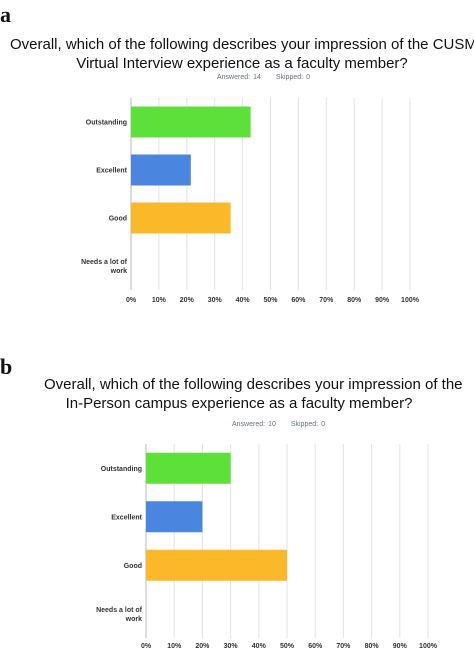 The image size is (474, 648). What do you see at coordinates (6, 366) in the screenshot?
I see `panel-label-b: b` at bounding box center [6, 366].